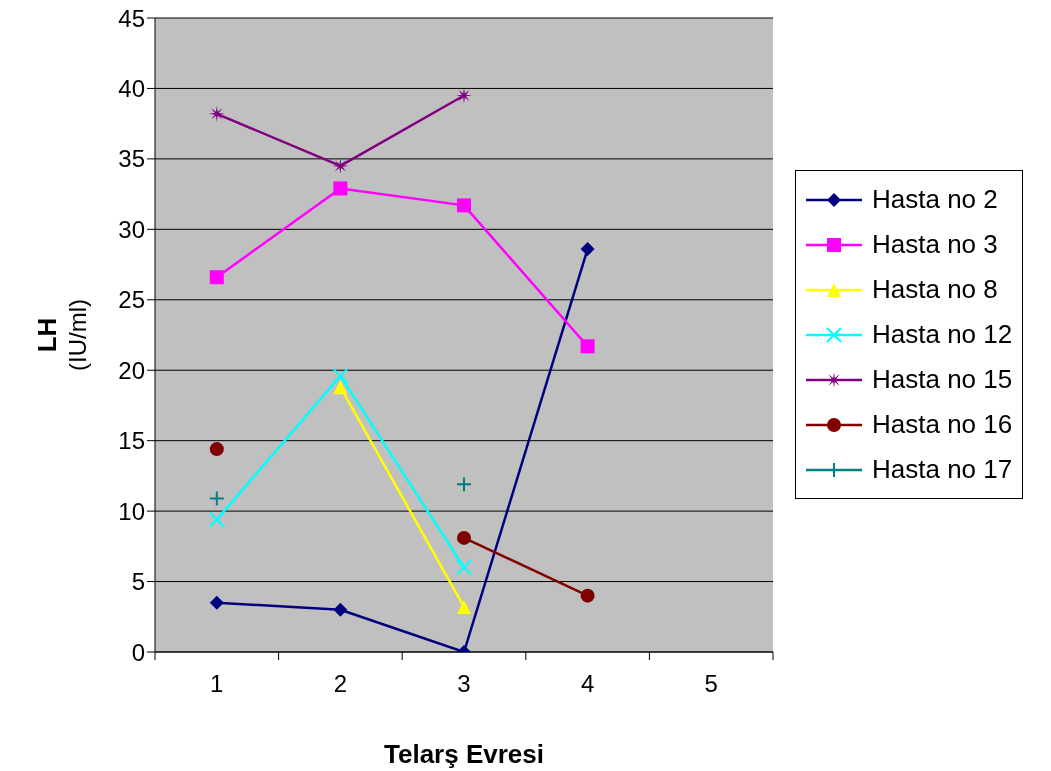  I want to click on legend-label: Hasta no 3, so click(935, 244).